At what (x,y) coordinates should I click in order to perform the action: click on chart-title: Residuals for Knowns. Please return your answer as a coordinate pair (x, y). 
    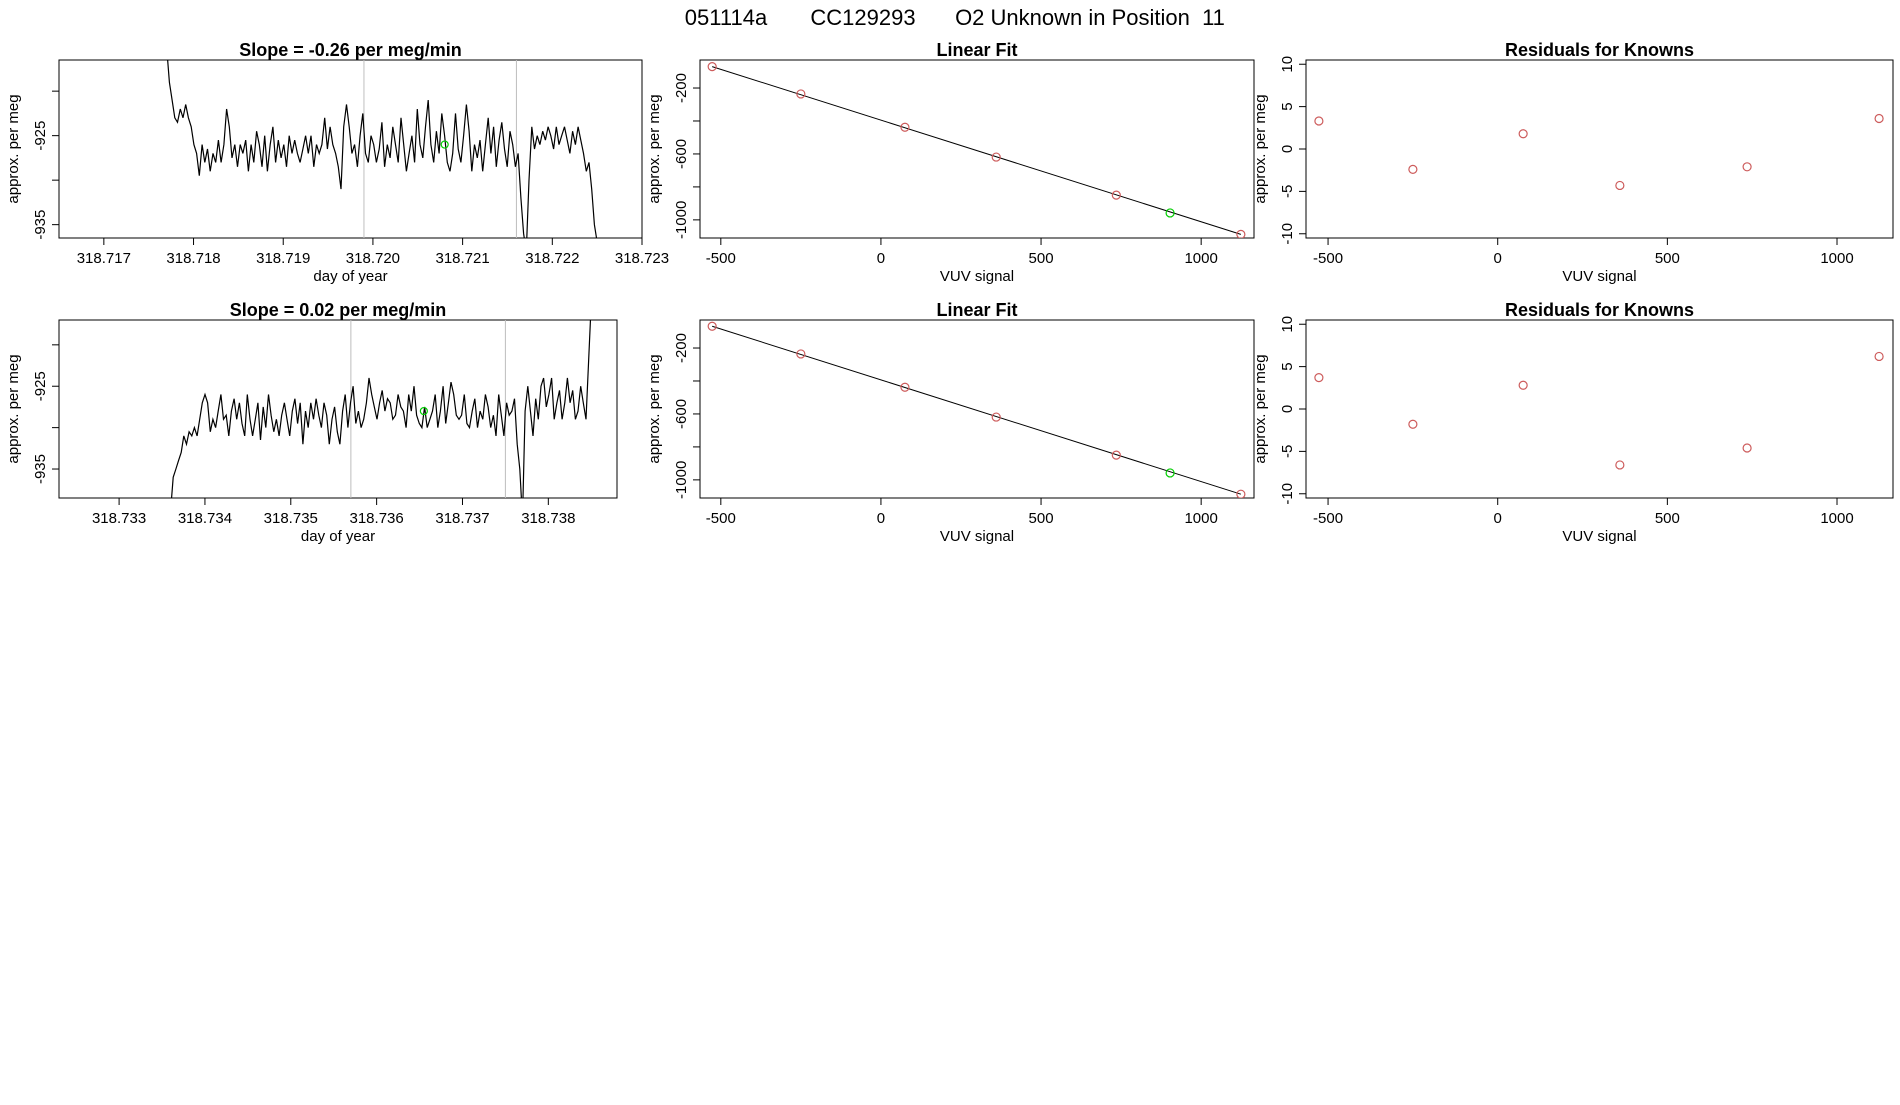
    Looking at the image, I should click on (1599, 310).